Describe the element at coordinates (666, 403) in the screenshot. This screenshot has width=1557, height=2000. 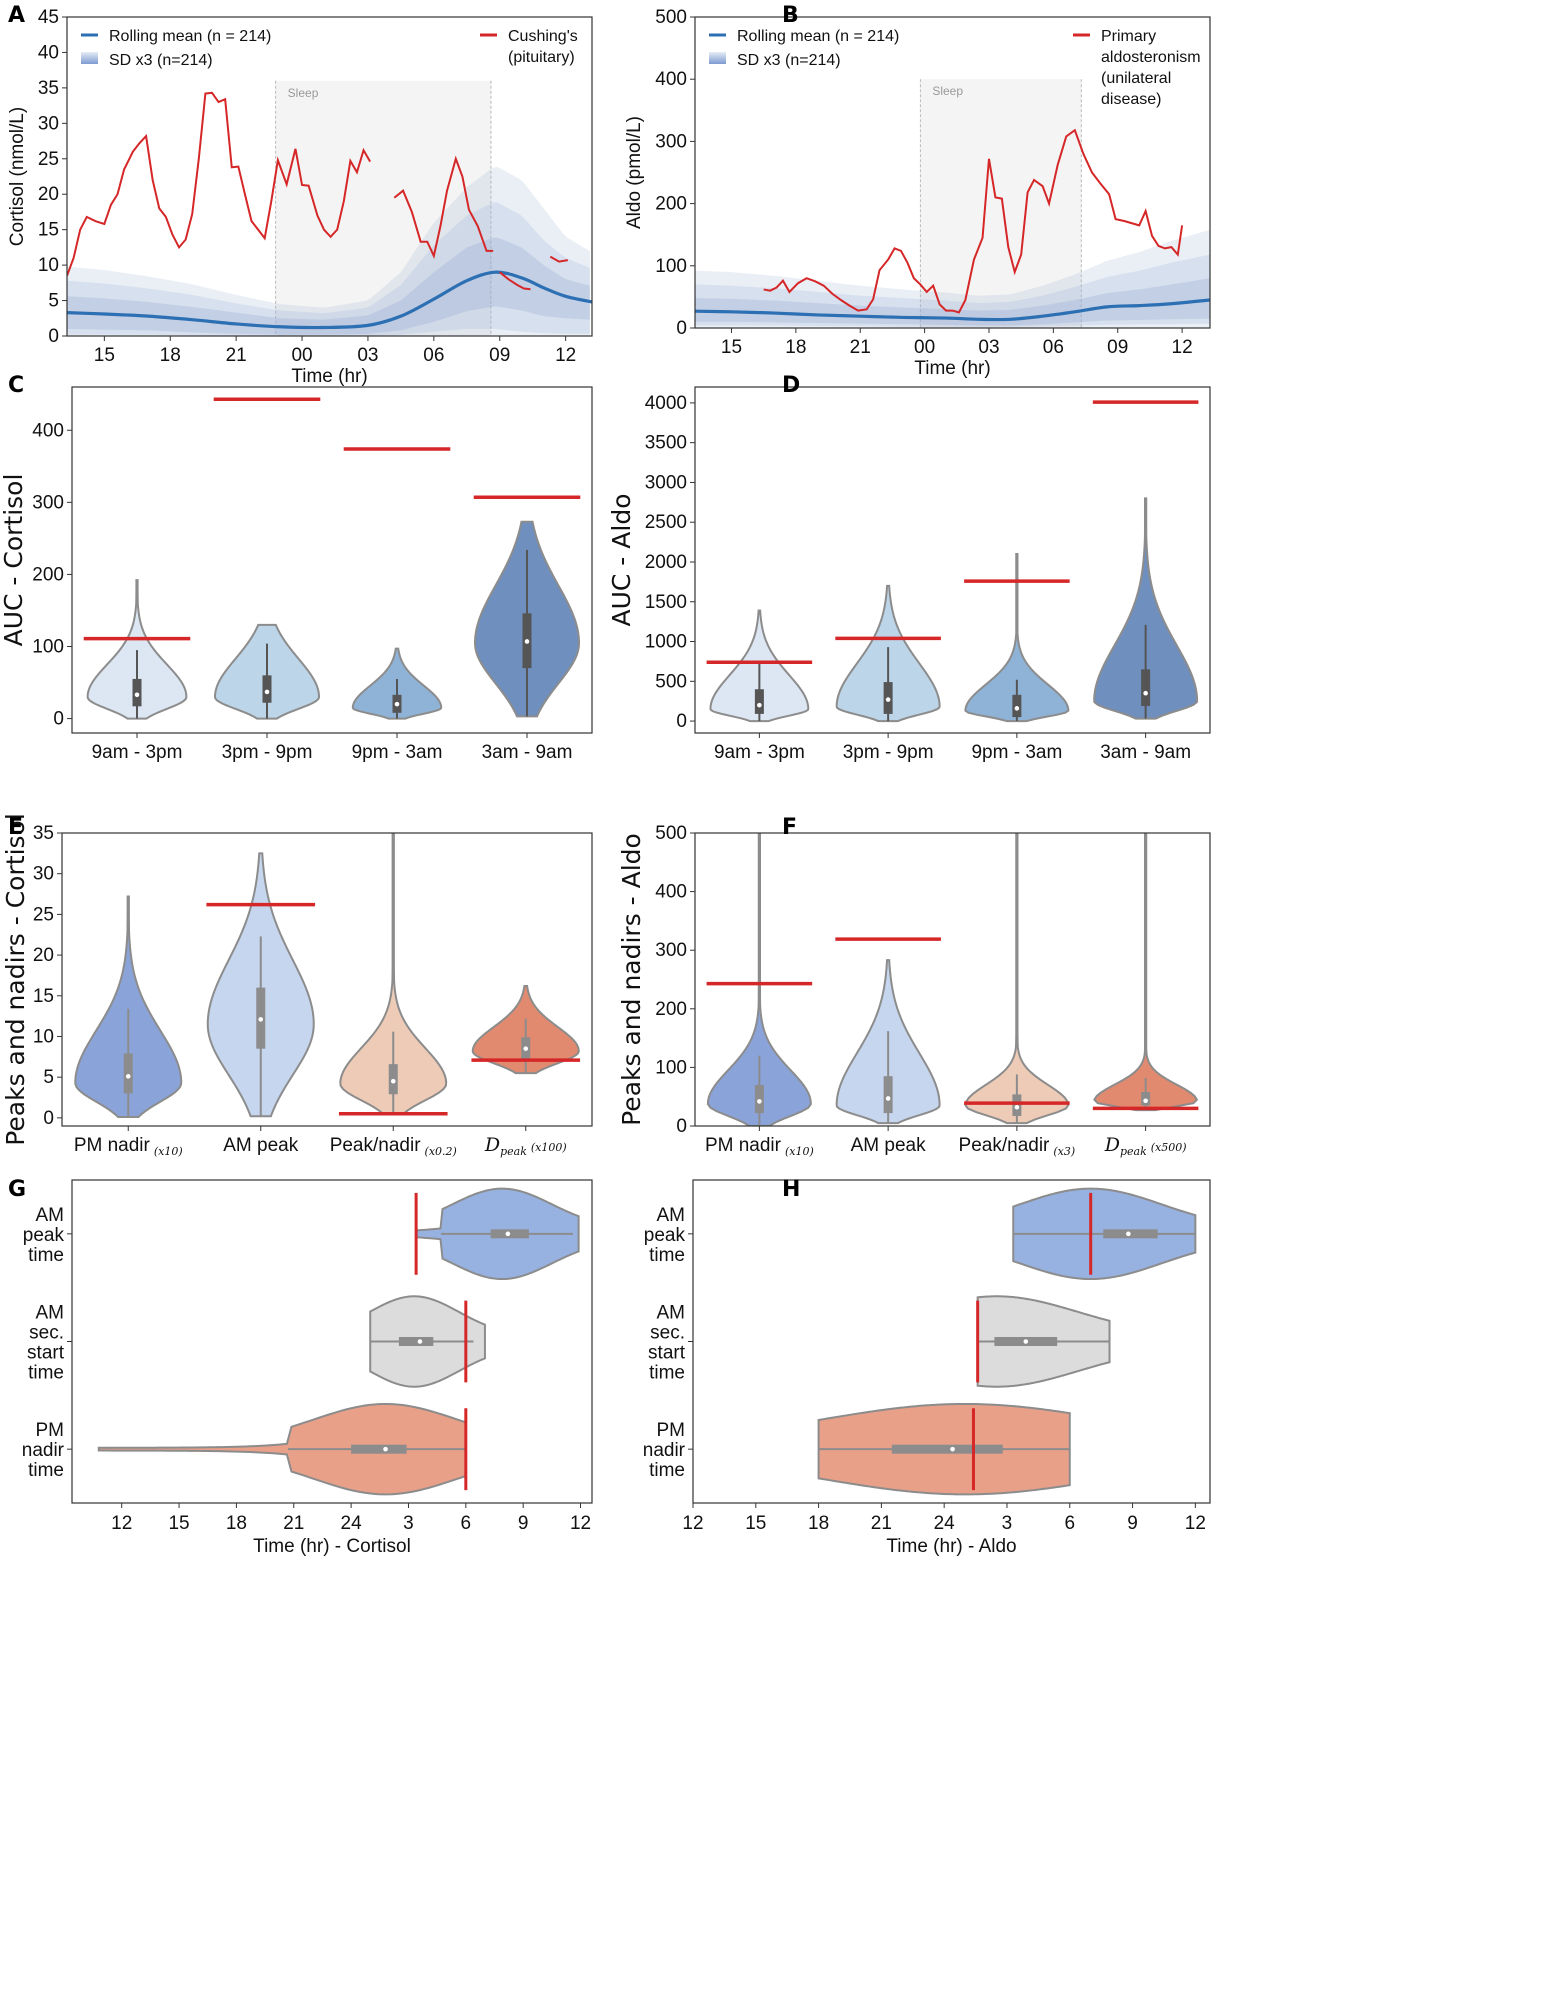
I see `y-tick-label: 4000` at that location.